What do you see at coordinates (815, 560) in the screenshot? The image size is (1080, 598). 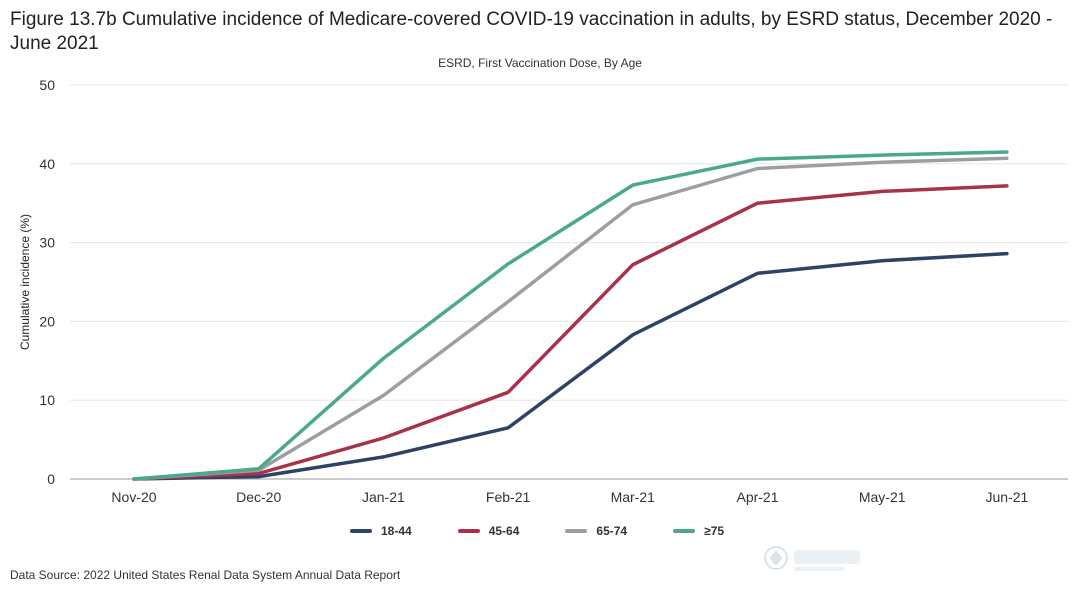 I see `watermark-logo` at bounding box center [815, 560].